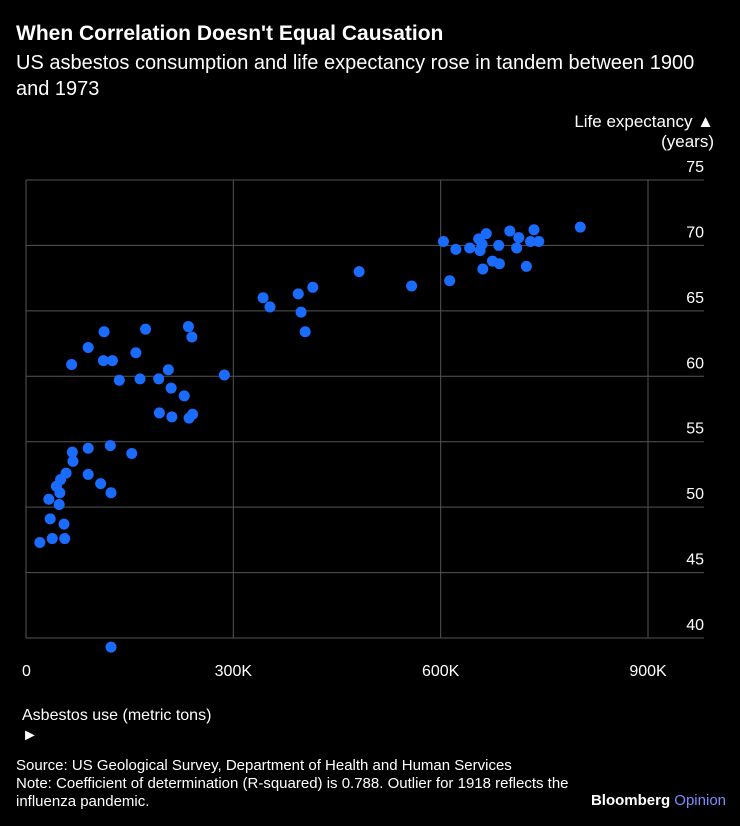  I want to click on y-tick-label: 40, so click(695, 625).